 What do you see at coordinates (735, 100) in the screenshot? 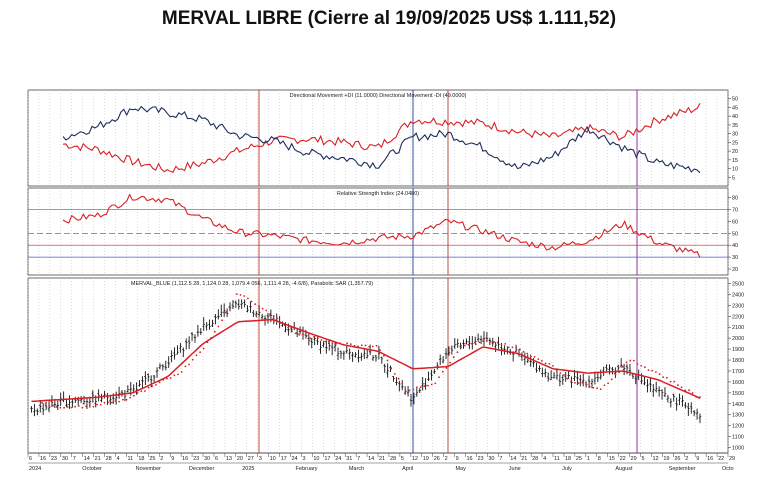
I see `y-tick-label: 50` at bounding box center [735, 100].